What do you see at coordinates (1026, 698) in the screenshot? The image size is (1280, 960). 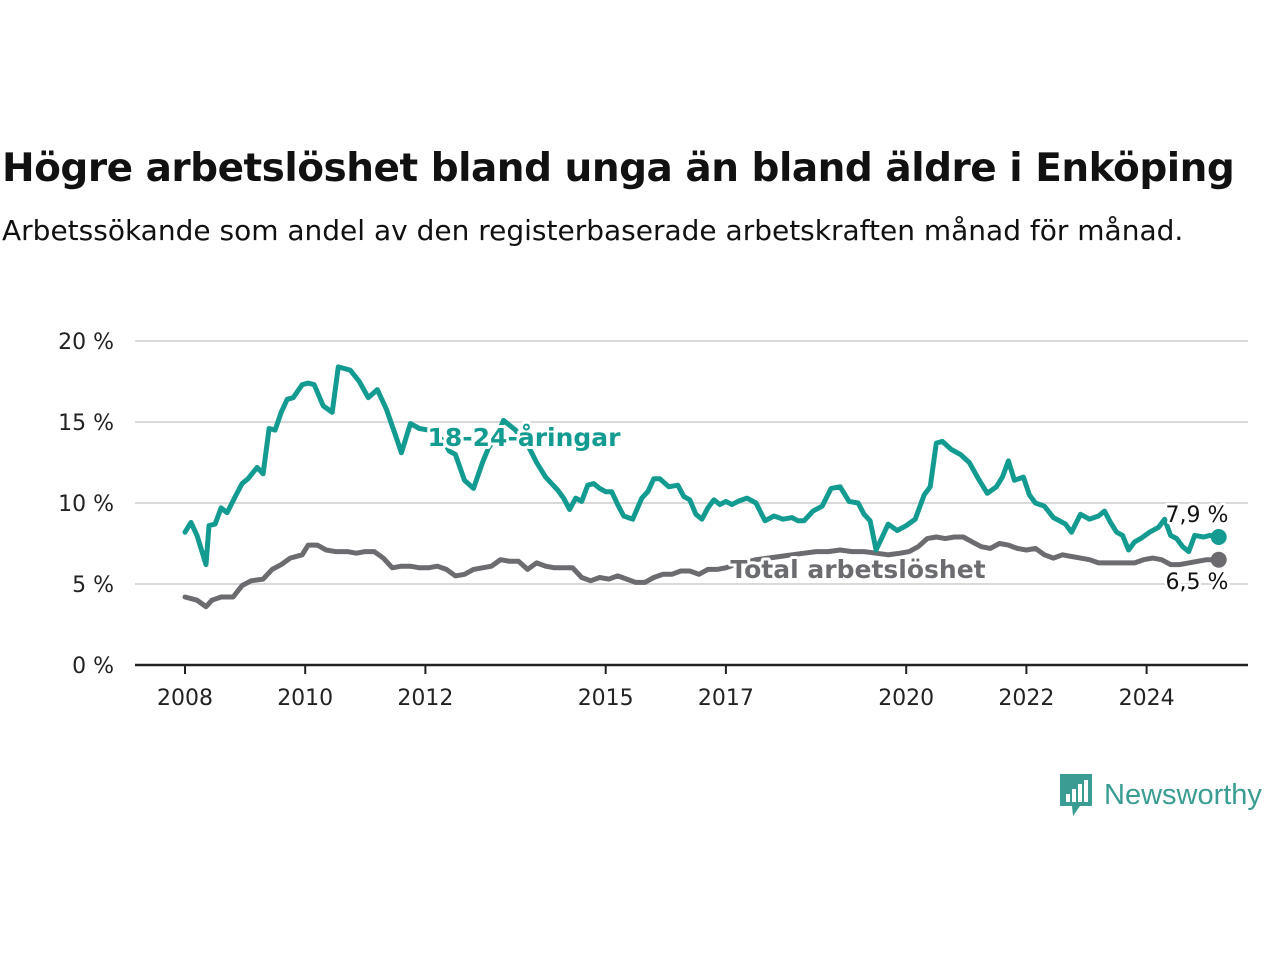 I see `x-tick-label: 2022` at bounding box center [1026, 698].